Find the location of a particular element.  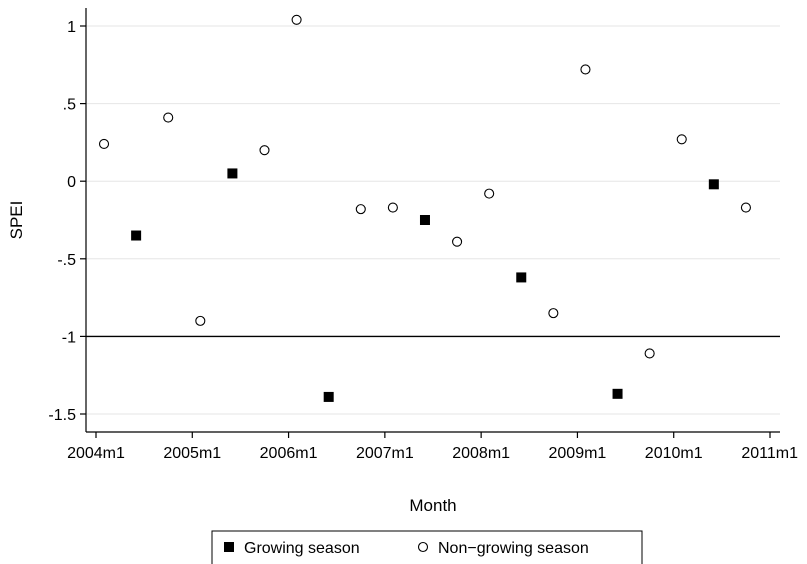

x-axis-title: Month is located at coordinates (432, 505).